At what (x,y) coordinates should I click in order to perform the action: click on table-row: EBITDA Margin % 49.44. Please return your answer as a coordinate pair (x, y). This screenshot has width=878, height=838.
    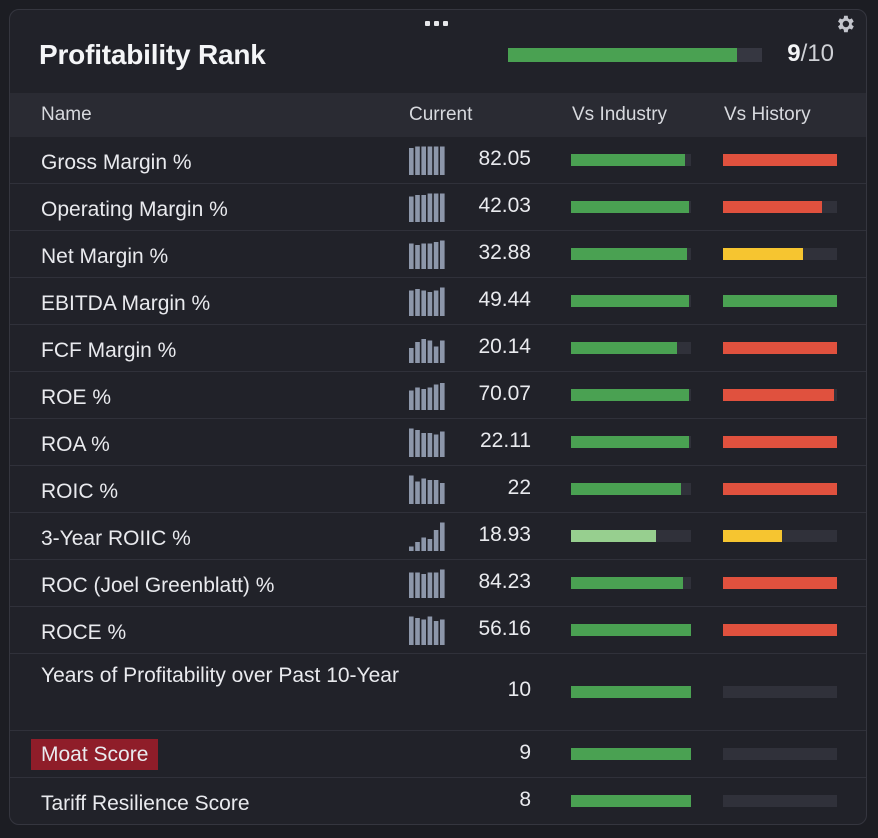
    Looking at the image, I should click on (438, 301).